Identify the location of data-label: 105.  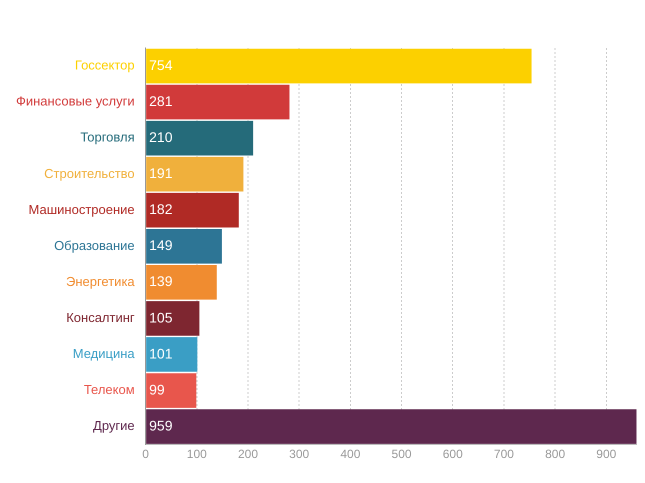
(161, 317).